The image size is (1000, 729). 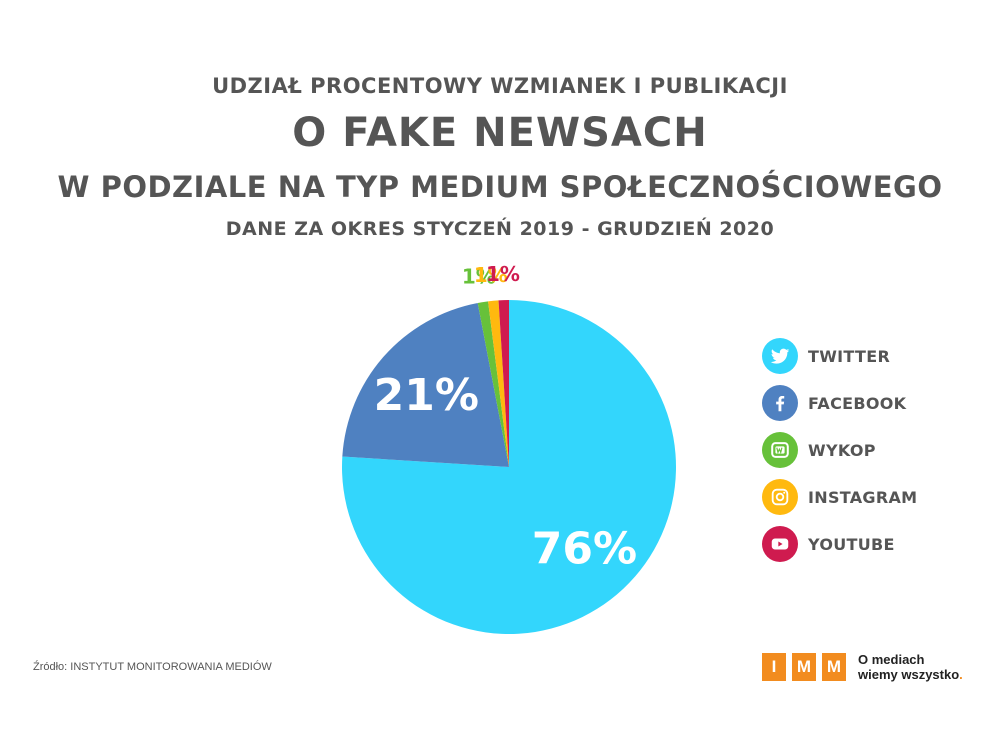 I want to click on logo-tagline: O mediach wiemy wszystko., so click(x=910, y=667).